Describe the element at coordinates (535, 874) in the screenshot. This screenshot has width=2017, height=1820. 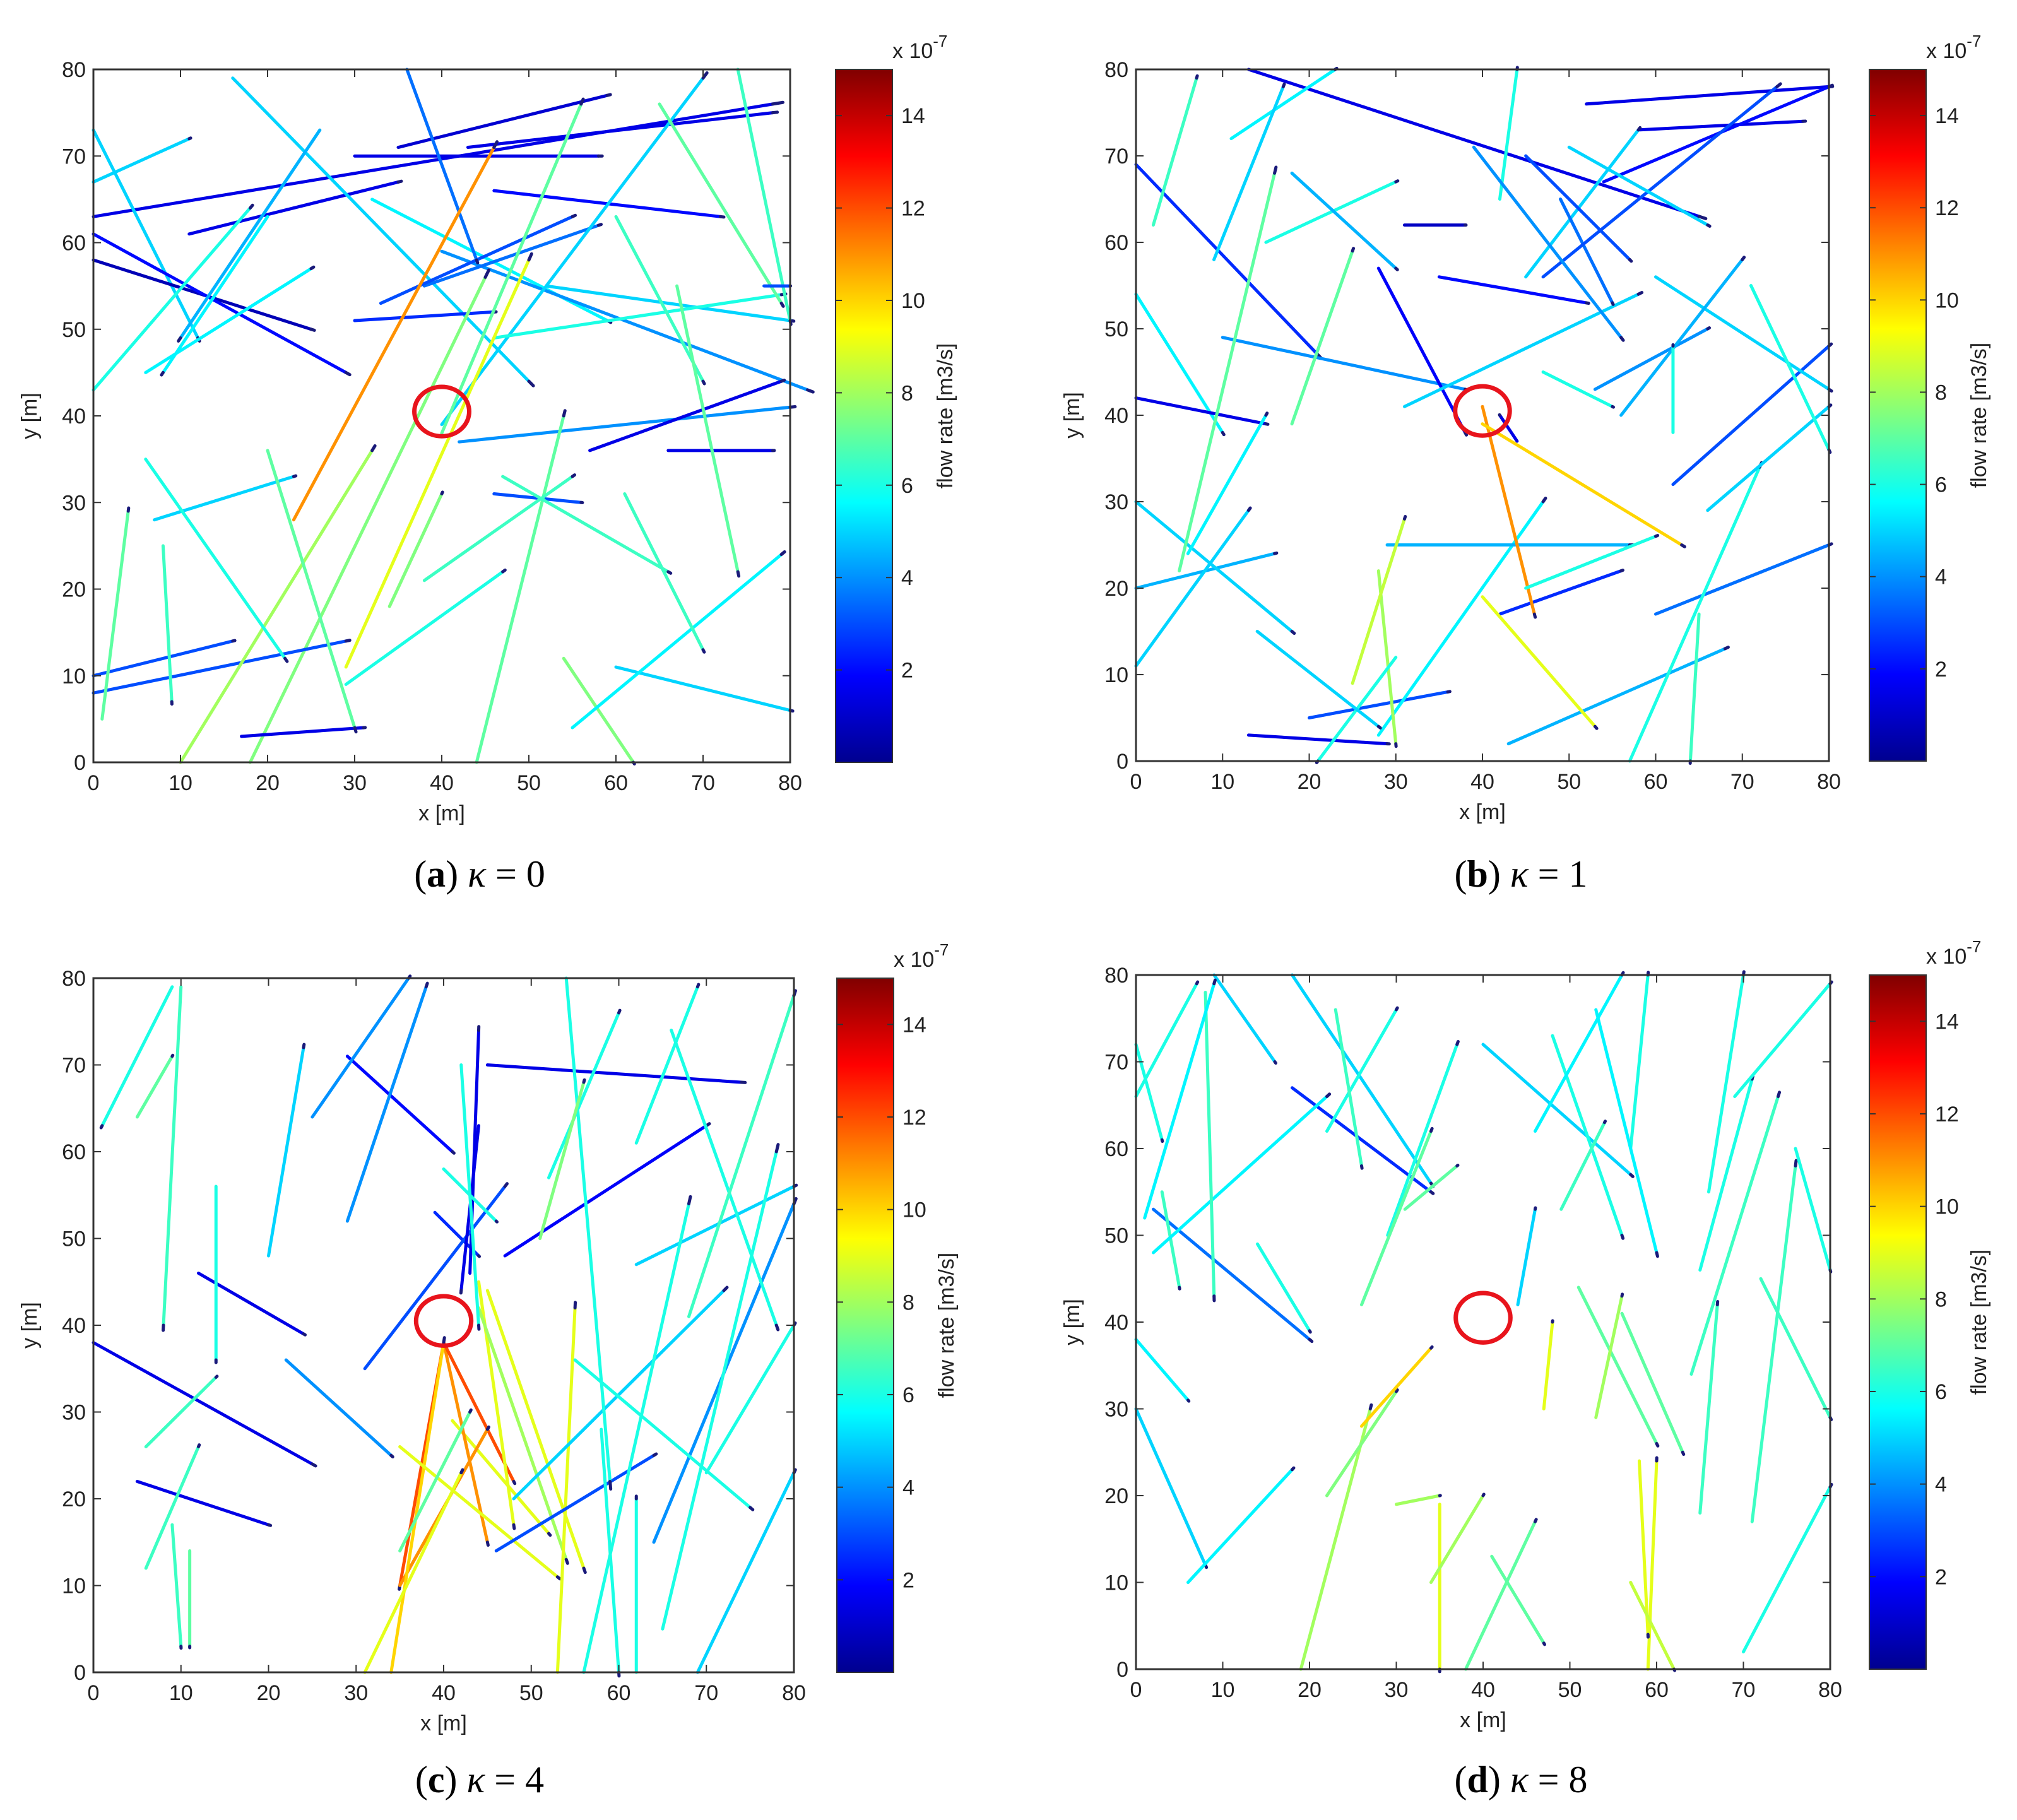
I see `caption-value: 0` at that location.